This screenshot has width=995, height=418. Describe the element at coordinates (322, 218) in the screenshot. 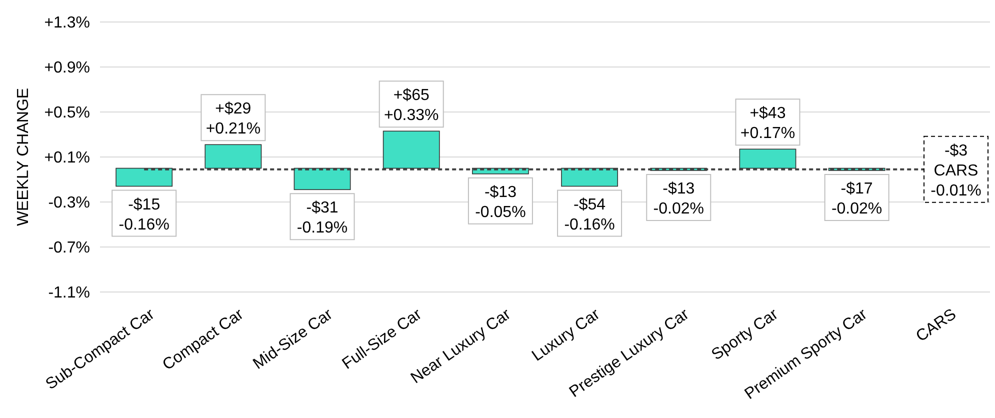

I see `data-label: -$31 -0.19%` at that location.